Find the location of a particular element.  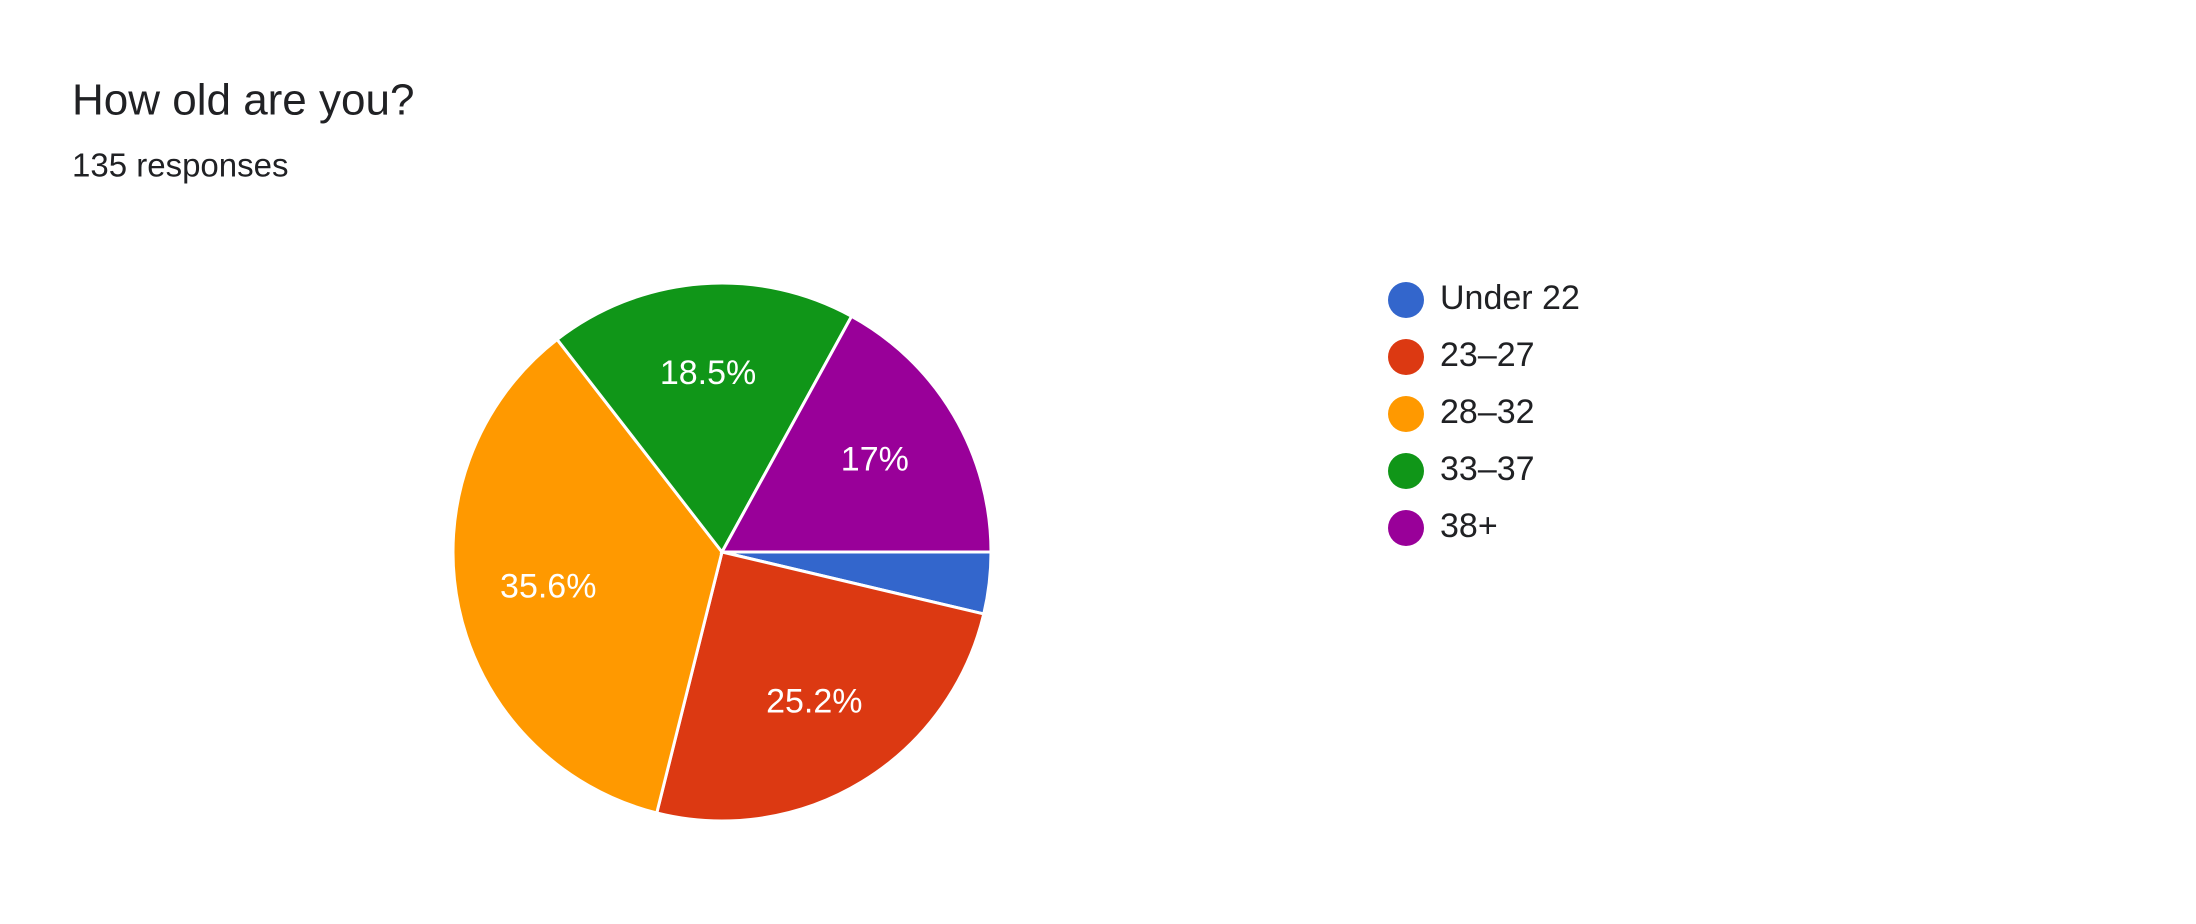

data-label: 25.2% is located at coordinates (814, 702).